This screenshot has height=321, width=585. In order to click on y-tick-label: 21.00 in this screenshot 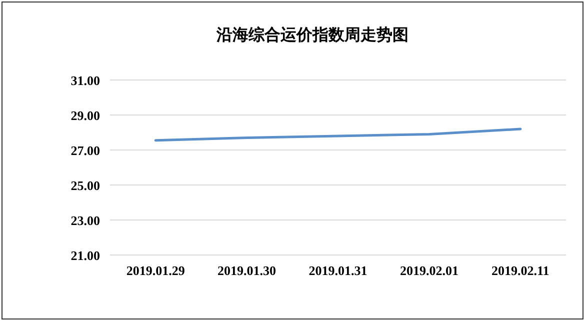, I will do `click(85, 255)`.